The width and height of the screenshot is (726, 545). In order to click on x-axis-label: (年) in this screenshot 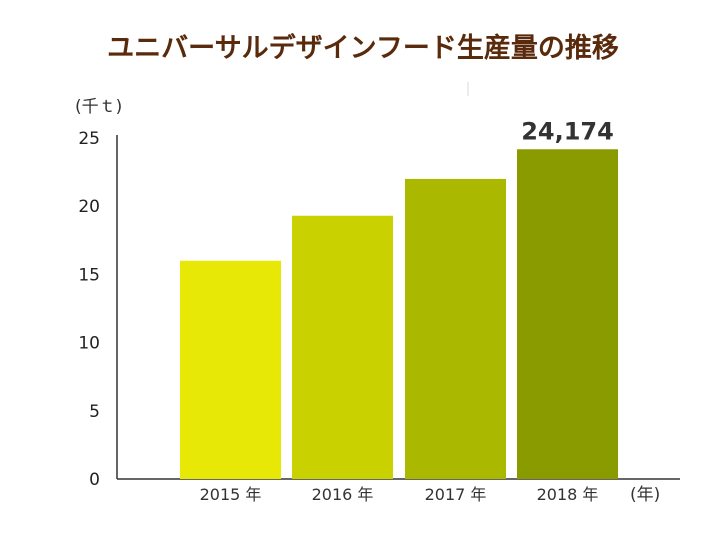, I will do `click(645, 495)`.